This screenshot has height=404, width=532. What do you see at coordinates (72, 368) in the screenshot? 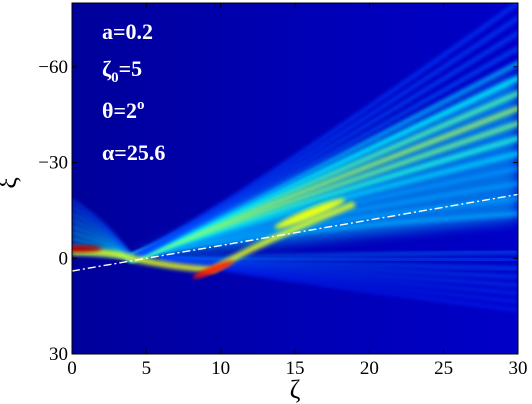
I see `x-tick-label: 0` at bounding box center [72, 368].